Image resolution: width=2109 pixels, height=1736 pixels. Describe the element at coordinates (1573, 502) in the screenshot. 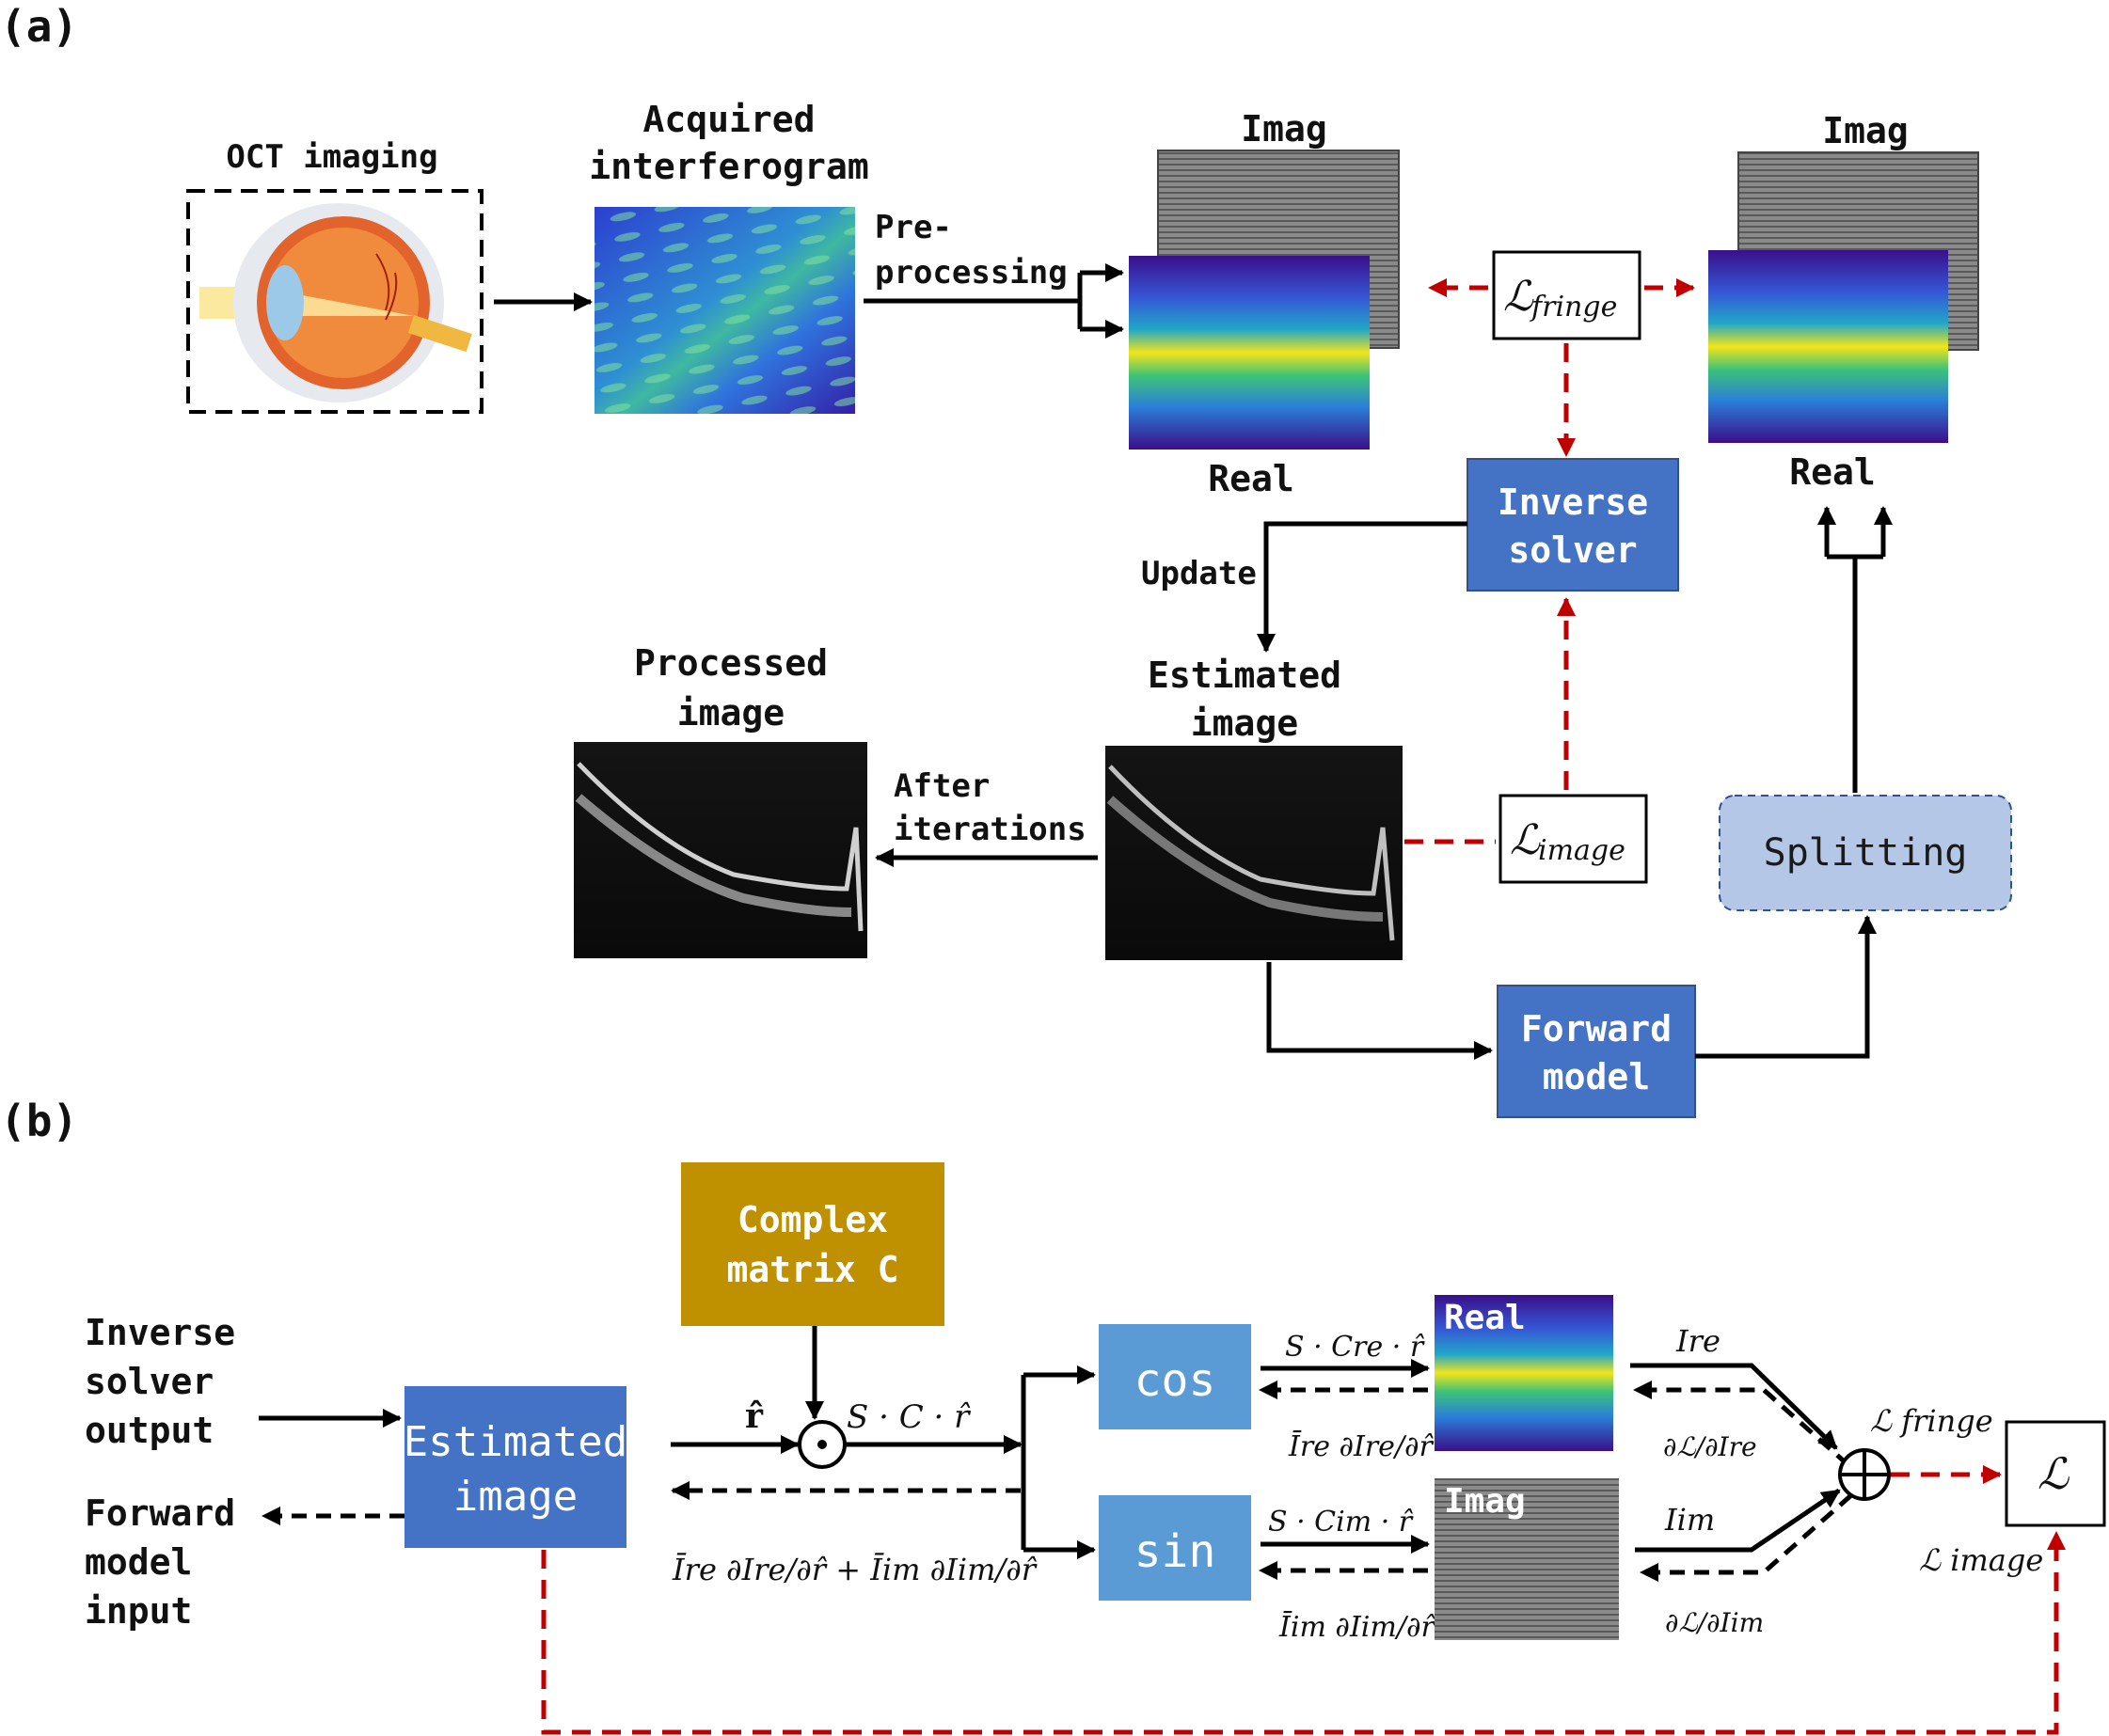

I see `inverse-solver-label-1: Inverse` at that location.